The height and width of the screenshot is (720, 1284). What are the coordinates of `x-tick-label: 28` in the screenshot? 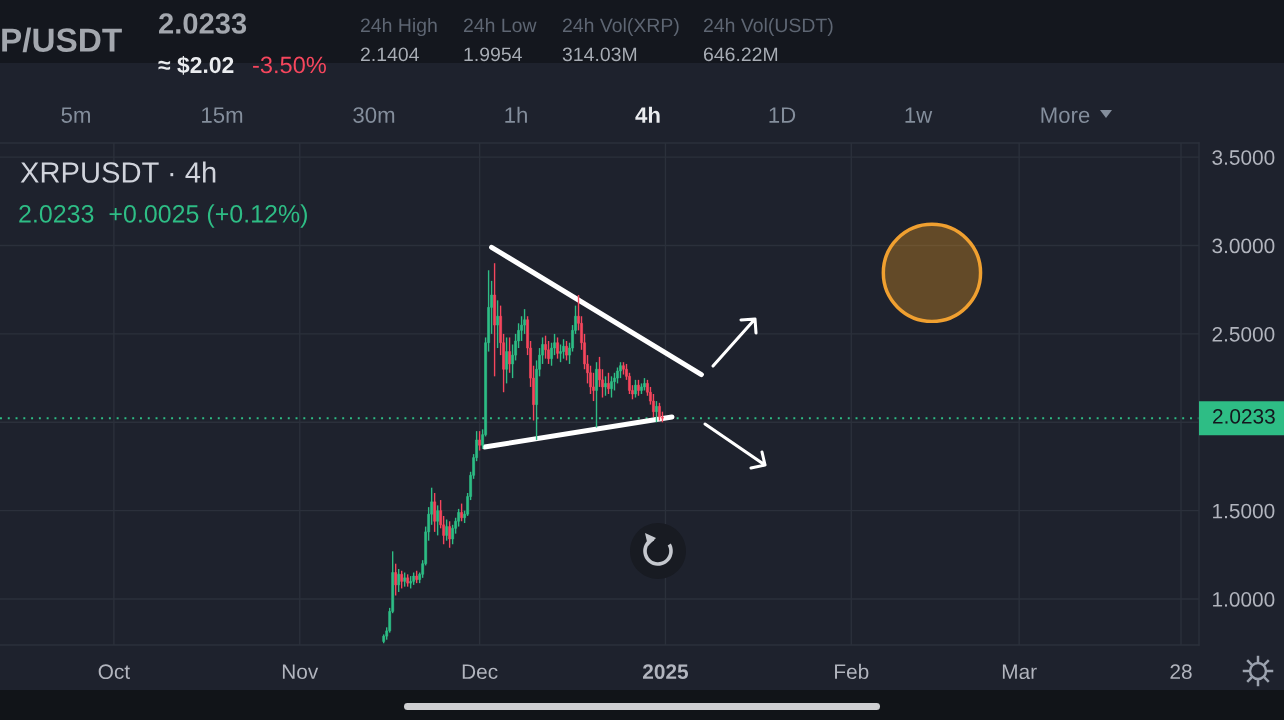 It's located at (1181, 672).